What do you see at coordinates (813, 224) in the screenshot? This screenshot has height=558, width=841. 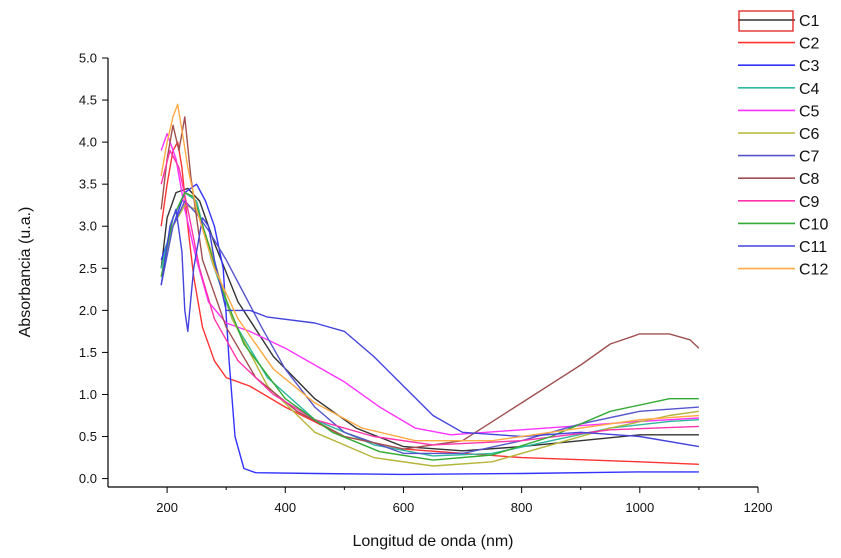 I see `legend-label-c10: C10` at bounding box center [813, 224].